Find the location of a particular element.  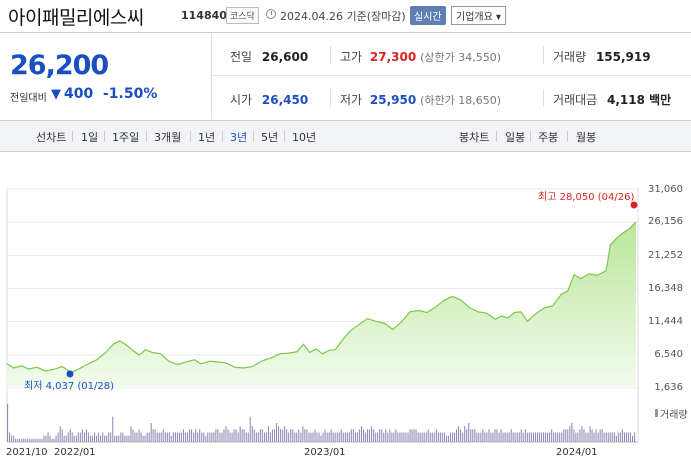

realtime-button: 실시간 is located at coordinates (428, 15).